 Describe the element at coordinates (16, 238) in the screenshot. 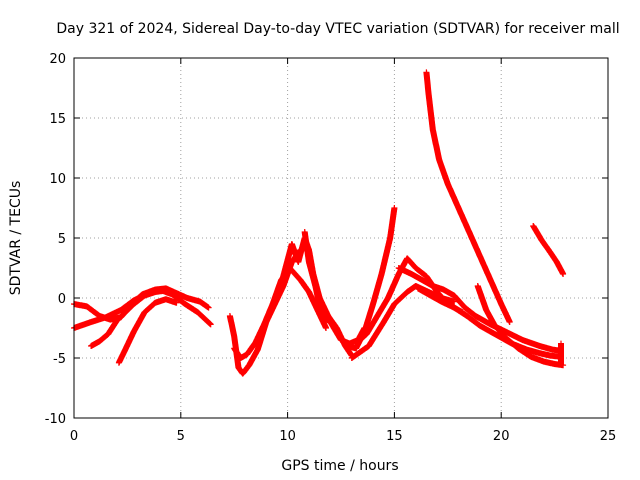

I see `y-axis-label: SDTVAR / TECUs` at that location.